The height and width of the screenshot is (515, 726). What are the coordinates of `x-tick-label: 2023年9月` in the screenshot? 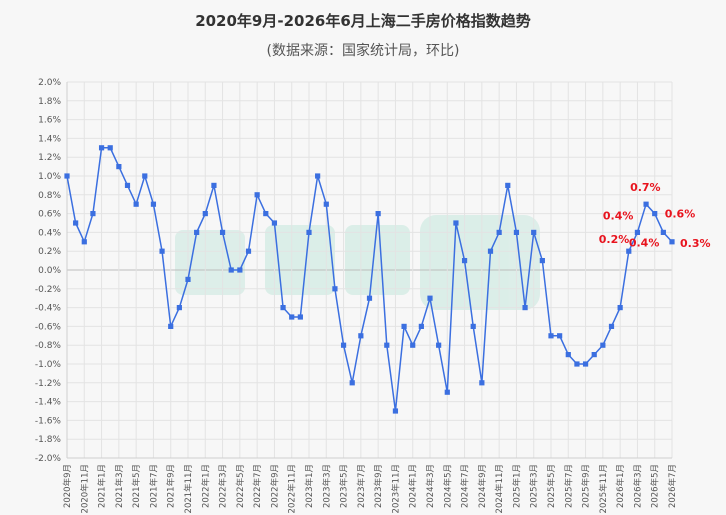 It's located at (378, 486).